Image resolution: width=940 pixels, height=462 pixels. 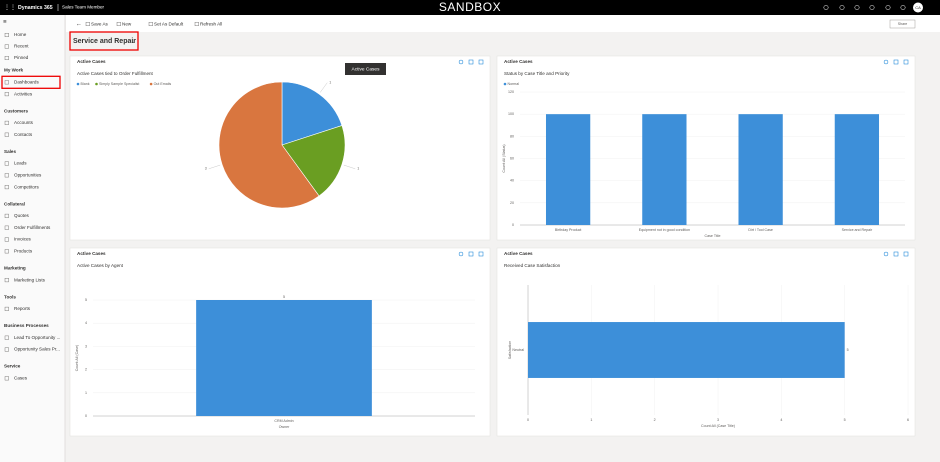 What do you see at coordinates (330, 83) in the screenshot?
I see `data-label: 1` at bounding box center [330, 83].